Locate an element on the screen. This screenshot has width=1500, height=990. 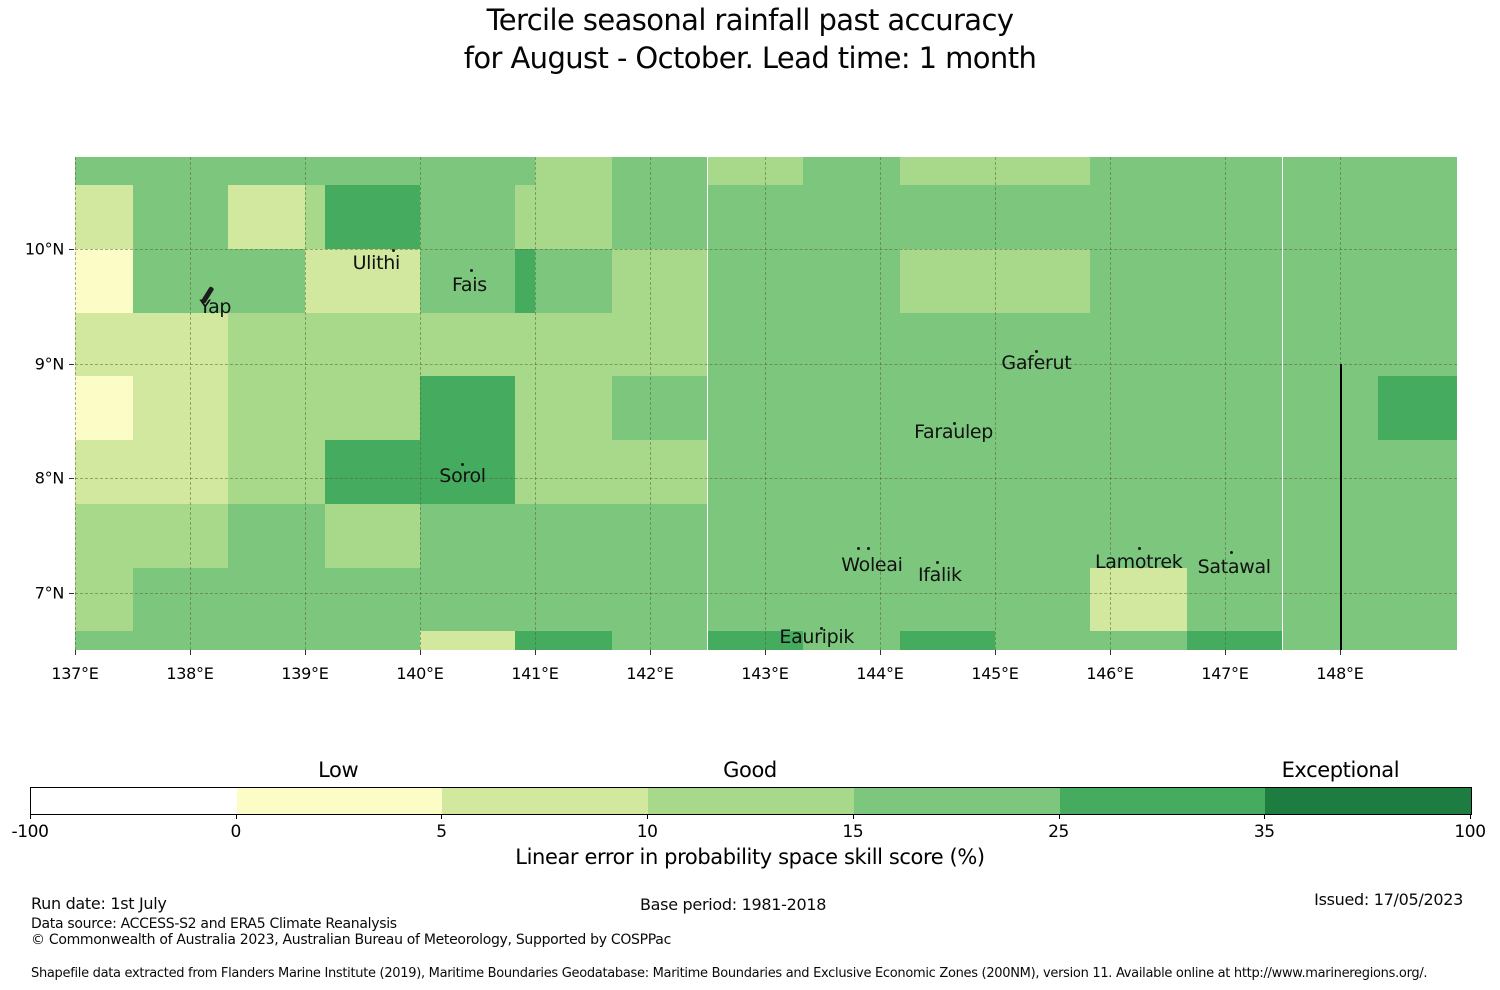
colorbar-tick-label: 15 is located at coordinates (853, 832).